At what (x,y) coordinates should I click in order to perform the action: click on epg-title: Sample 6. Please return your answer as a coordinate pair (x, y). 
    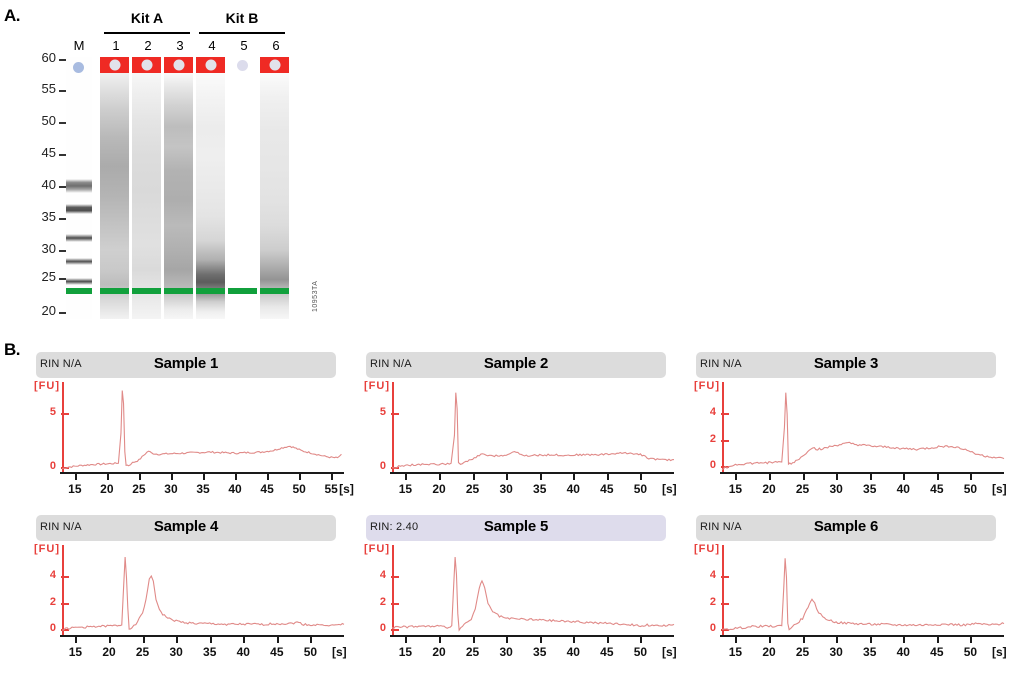
    Looking at the image, I should click on (846, 526).